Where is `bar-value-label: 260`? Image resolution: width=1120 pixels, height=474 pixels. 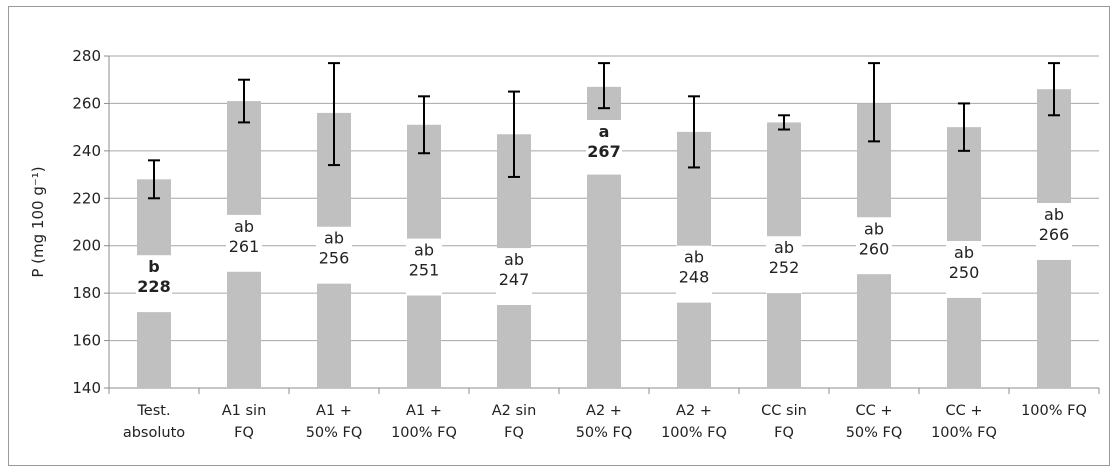 bar-value-label: 260 is located at coordinates (874, 248).